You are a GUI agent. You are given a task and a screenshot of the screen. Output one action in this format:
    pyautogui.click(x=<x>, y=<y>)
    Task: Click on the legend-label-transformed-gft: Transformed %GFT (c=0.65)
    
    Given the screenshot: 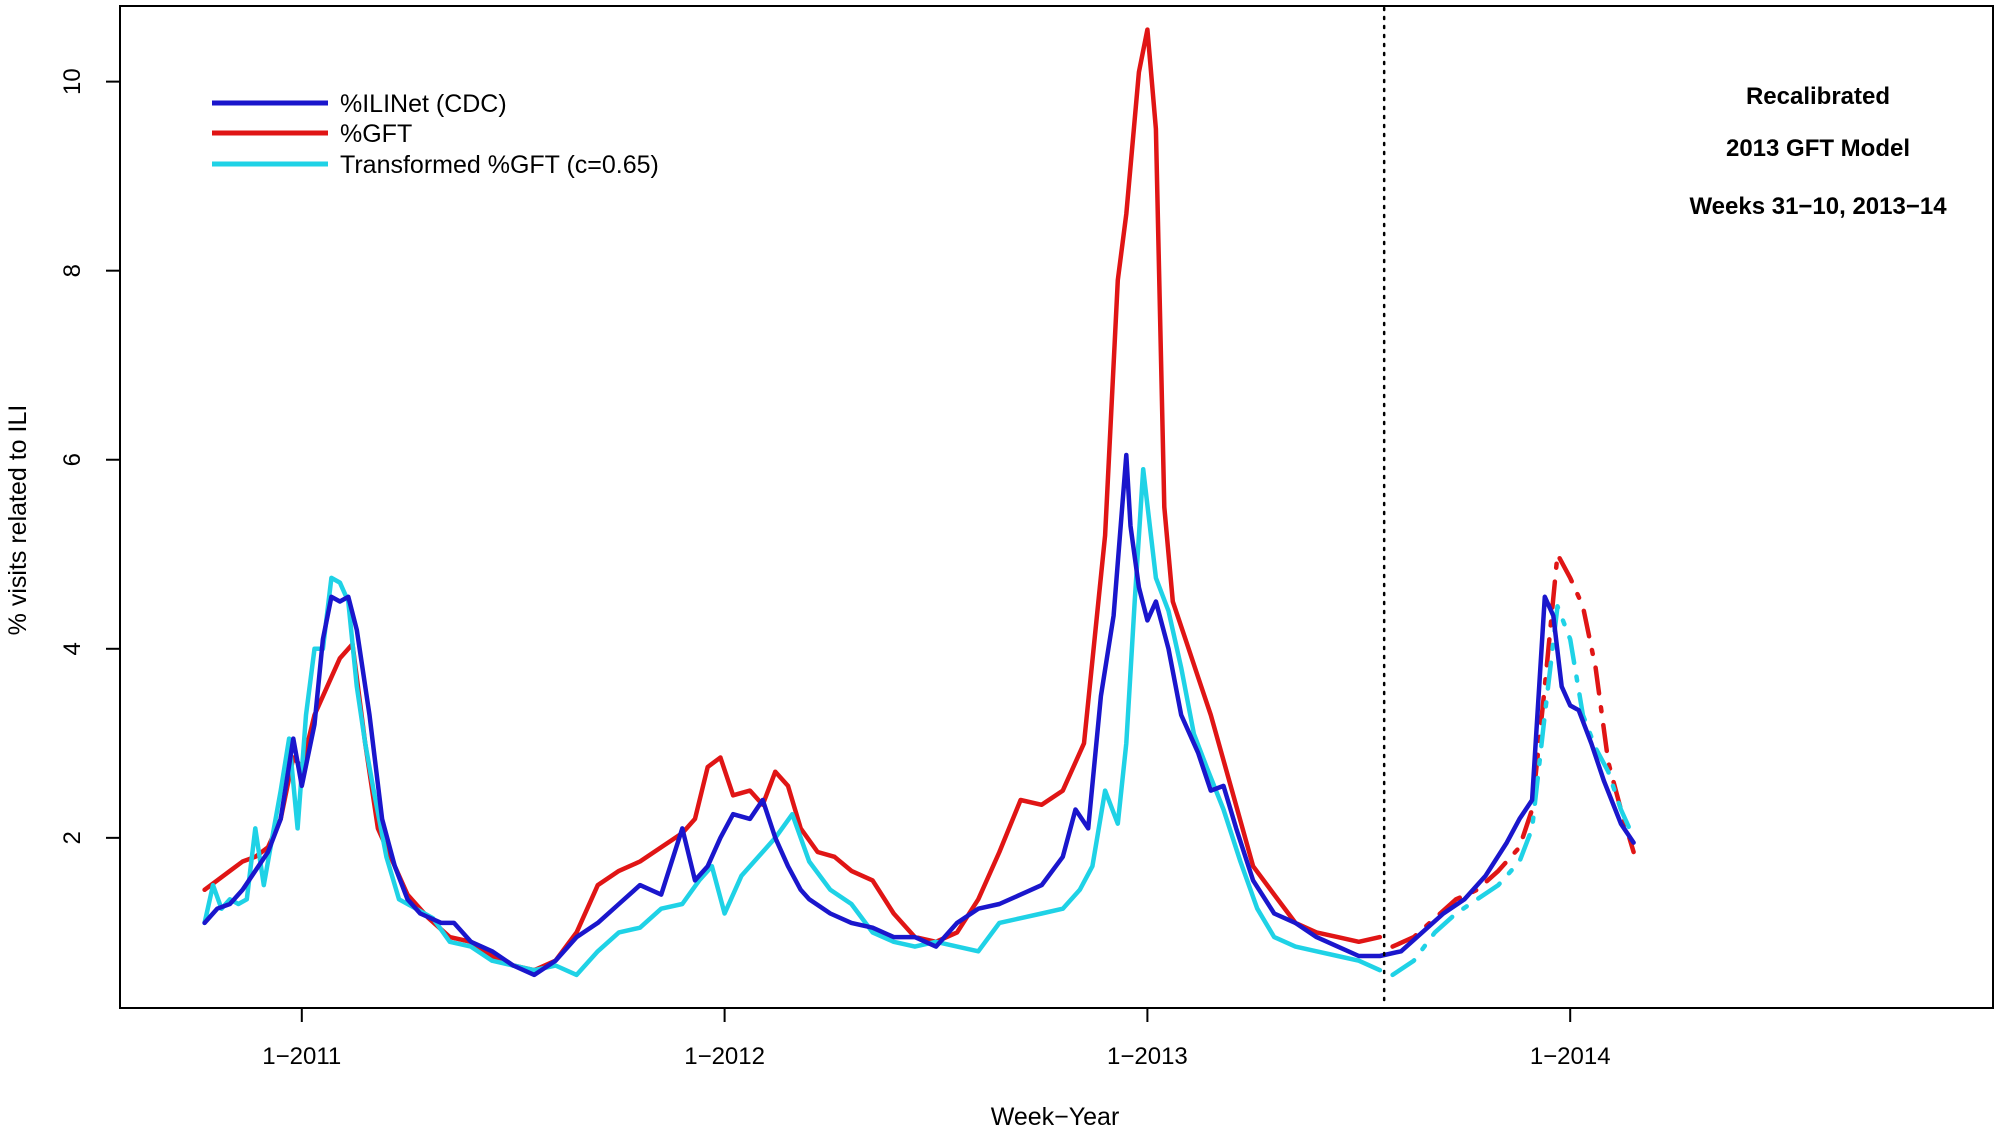 What is the action you would take?
    pyautogui.click(x=499, y=165)
    